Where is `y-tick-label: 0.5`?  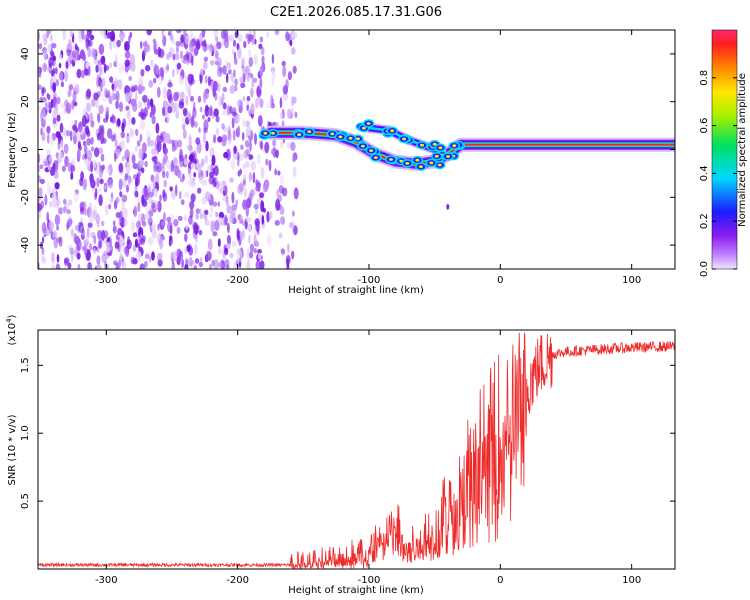 y-tick-label: 0.5 is located at coordinates (25, 501).